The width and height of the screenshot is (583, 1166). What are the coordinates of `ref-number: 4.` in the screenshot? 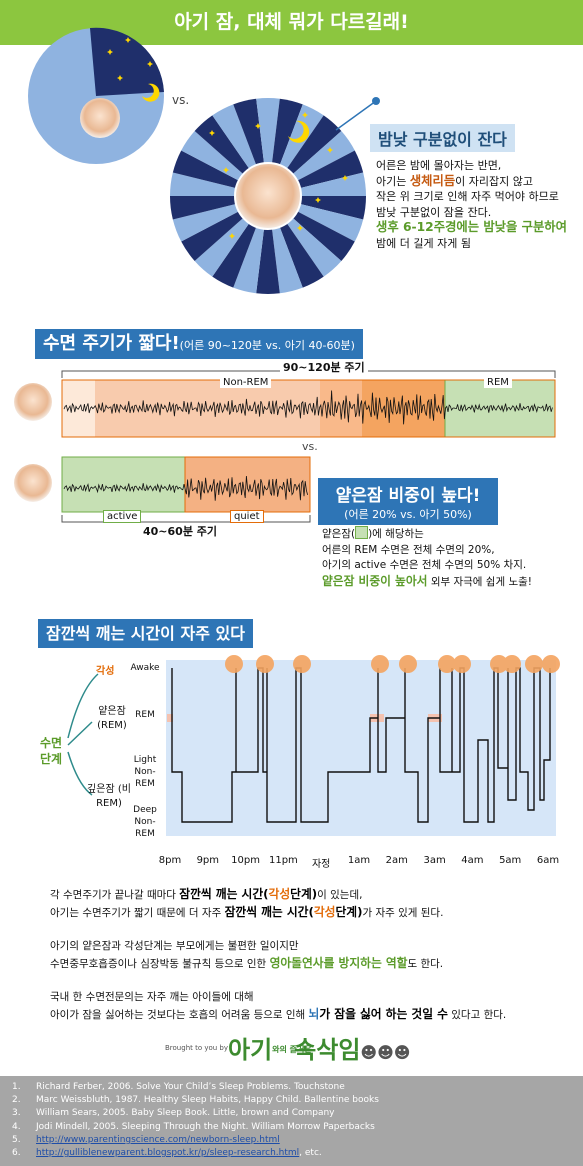 It's located at (16, 1126).